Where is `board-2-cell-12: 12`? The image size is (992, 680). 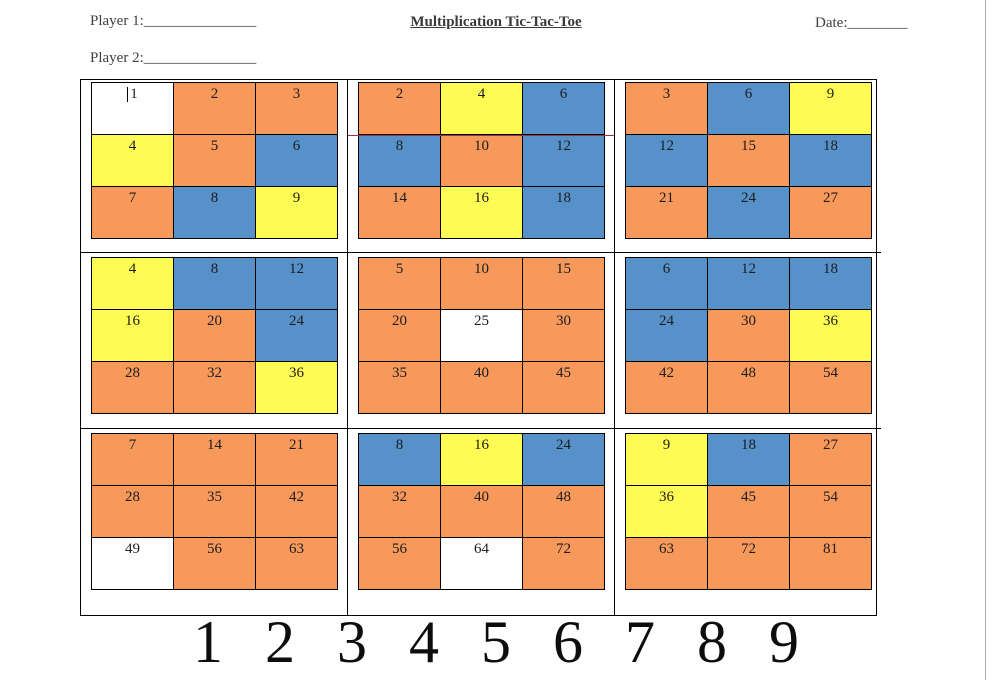 board-2-cell-12: 12 is located at coordinates (563, 160).